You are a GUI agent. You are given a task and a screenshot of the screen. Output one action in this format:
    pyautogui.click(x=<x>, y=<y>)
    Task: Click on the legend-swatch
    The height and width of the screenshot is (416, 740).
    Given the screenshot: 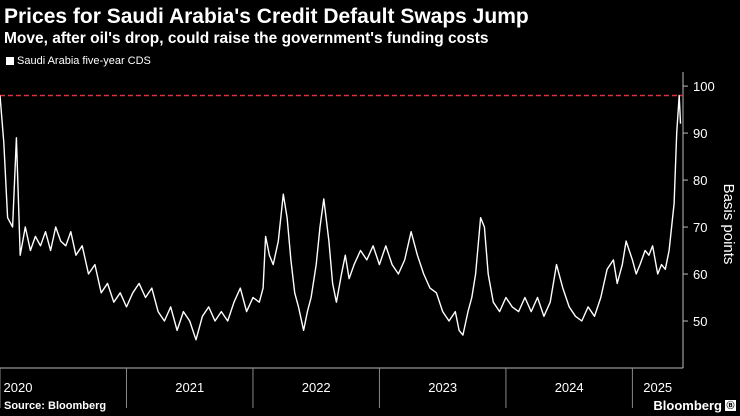 What is the action you would take?
    pyautogui.click(x=10, y=61)
    